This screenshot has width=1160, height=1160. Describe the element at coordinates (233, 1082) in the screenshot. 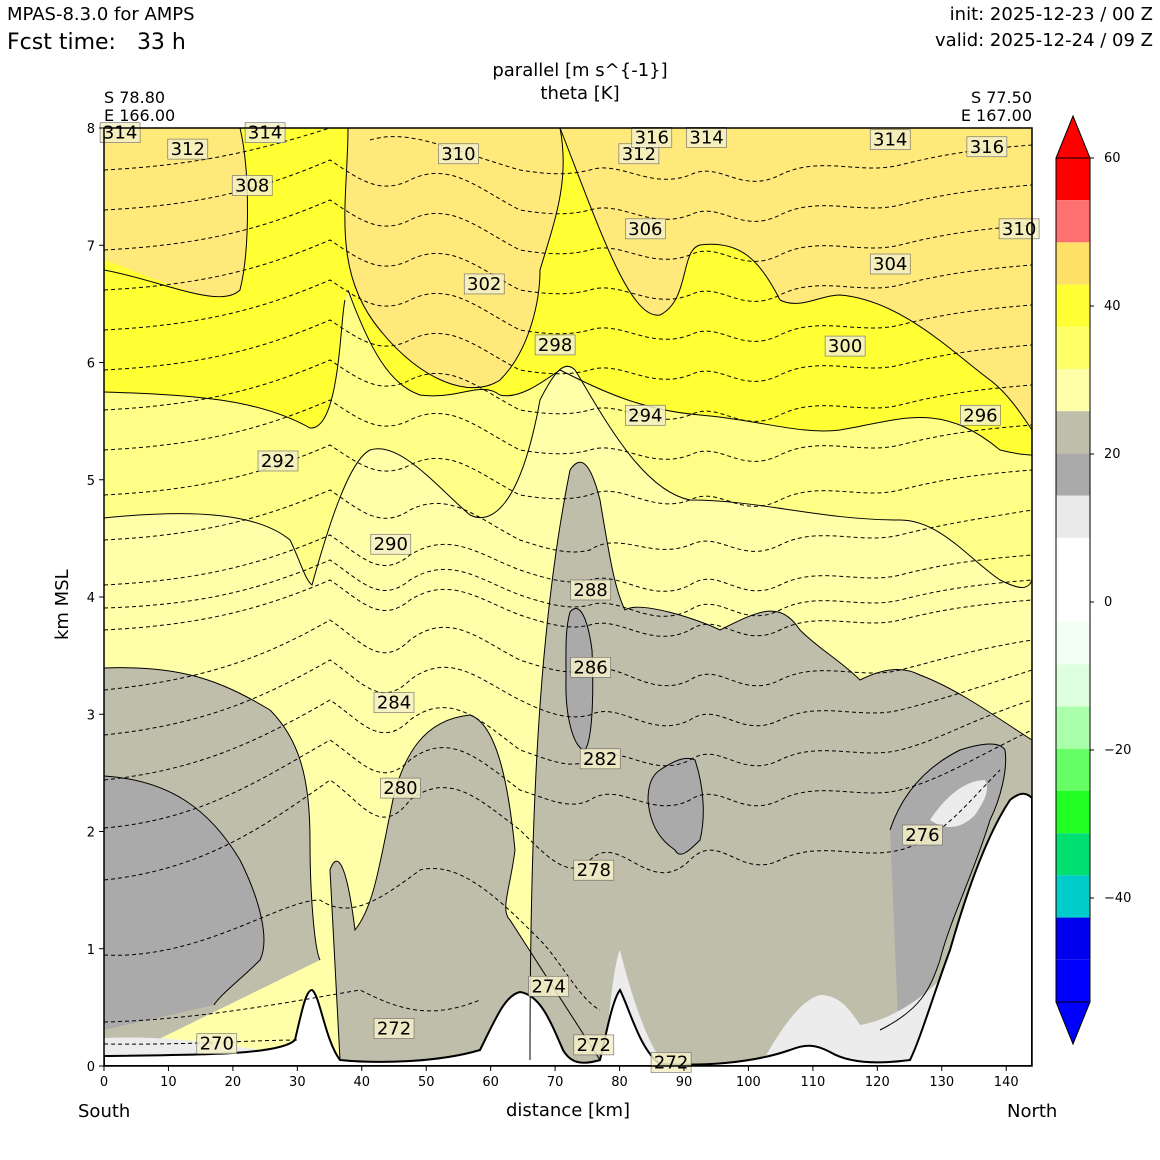

I see `x-tick-label: 20` at that location.